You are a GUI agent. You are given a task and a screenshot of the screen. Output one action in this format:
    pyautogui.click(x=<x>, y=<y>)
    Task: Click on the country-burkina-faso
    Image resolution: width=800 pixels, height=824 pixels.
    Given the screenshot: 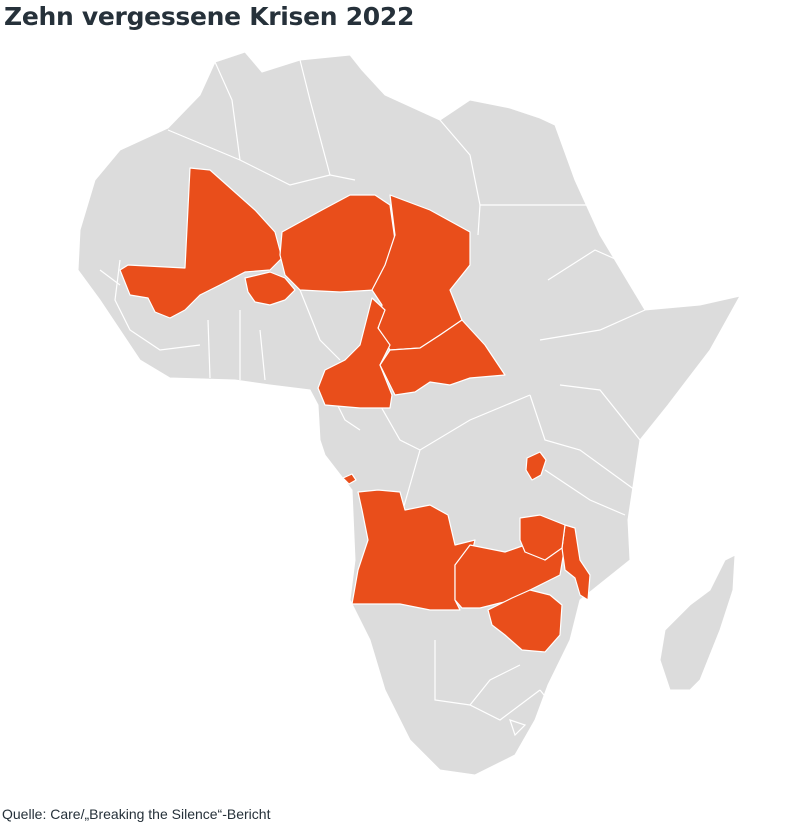 What is the action you would take?
    pyautogui.click(x=270, y=288)
    